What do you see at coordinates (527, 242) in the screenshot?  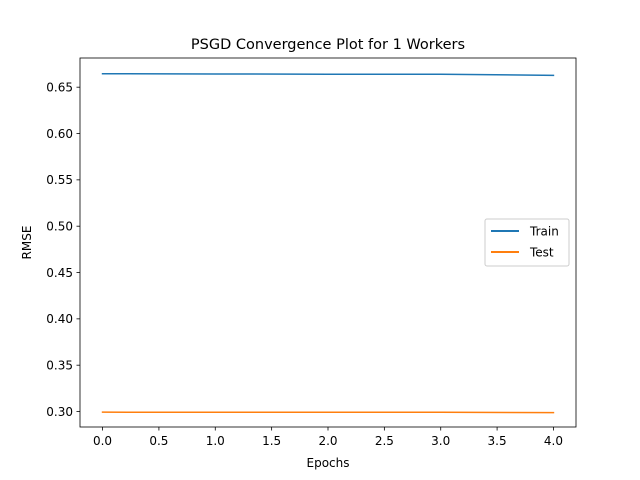 I see `legend: Train Test` at bounding box center [527, 242].